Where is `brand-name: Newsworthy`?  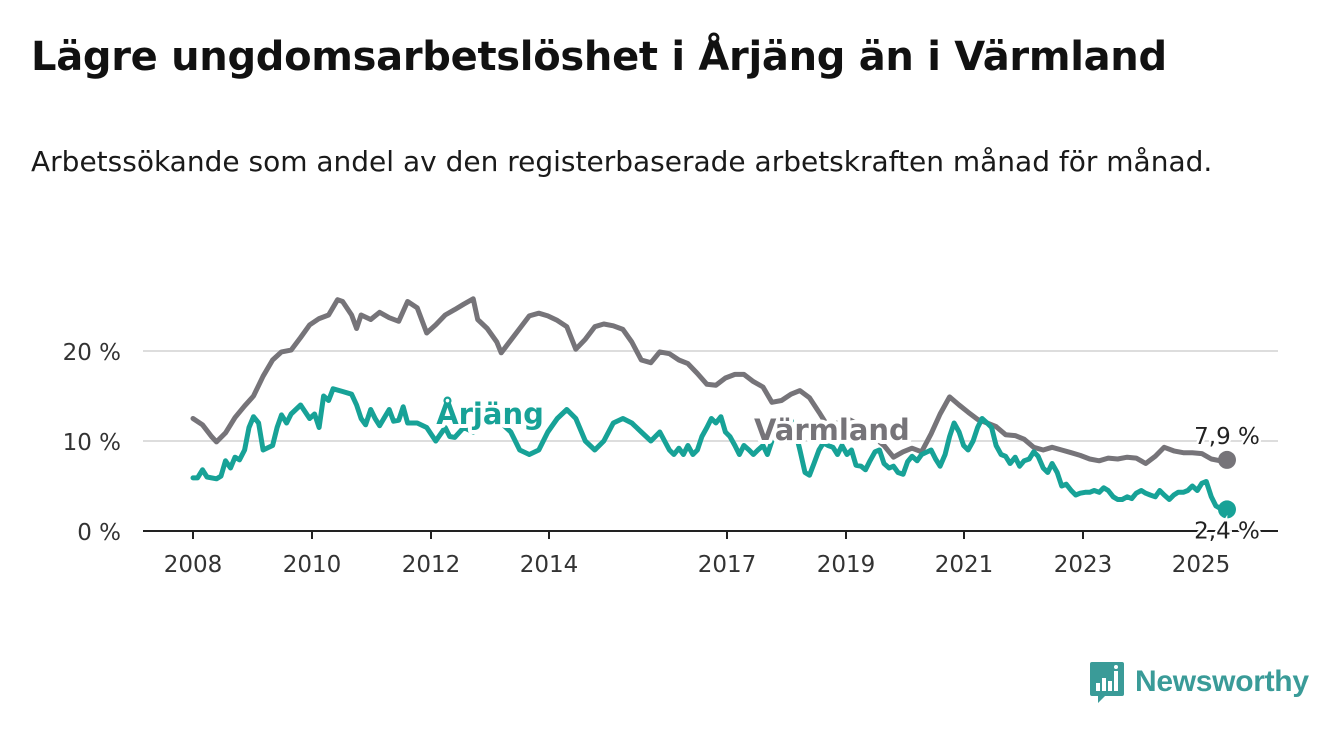
brand-name: Newsworthy is located at coordinates (1222, 681).